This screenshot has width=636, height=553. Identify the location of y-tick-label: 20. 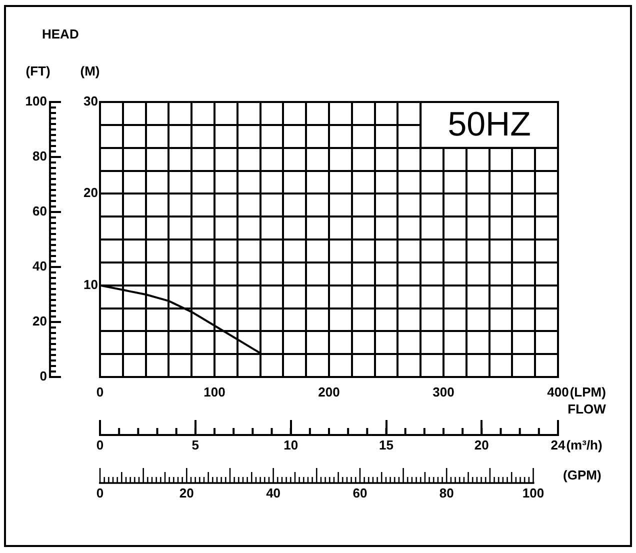
(91, 192).